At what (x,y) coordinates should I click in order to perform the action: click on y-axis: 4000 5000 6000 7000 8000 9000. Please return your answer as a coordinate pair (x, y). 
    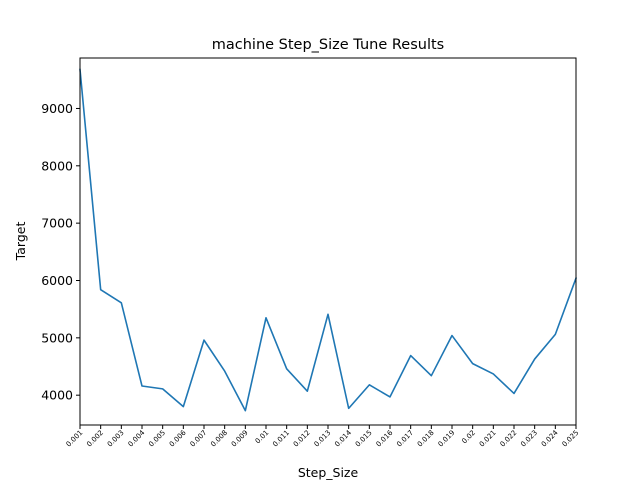
    Looking at the image, I should click on (60, 252).